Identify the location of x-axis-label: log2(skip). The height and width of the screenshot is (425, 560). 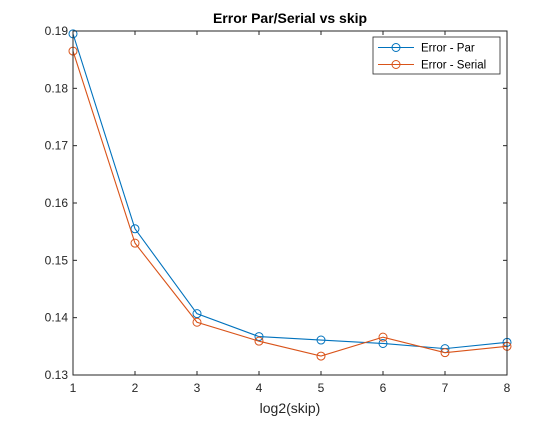
(290, 408).